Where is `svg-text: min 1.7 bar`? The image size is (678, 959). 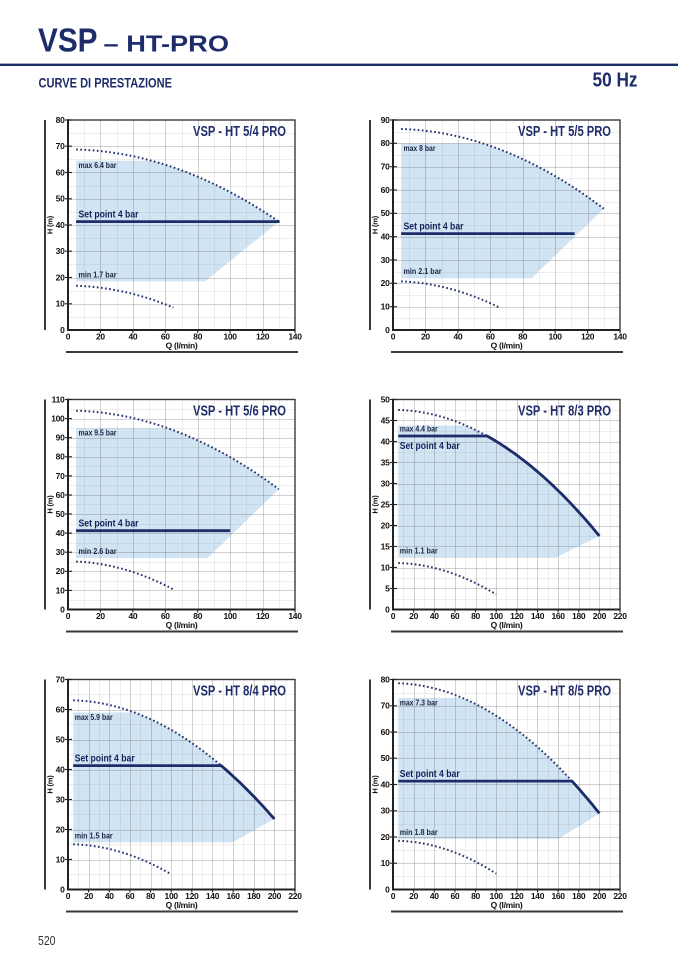
svg-text: min 1.7 bar is located at coordinates (98, 274).